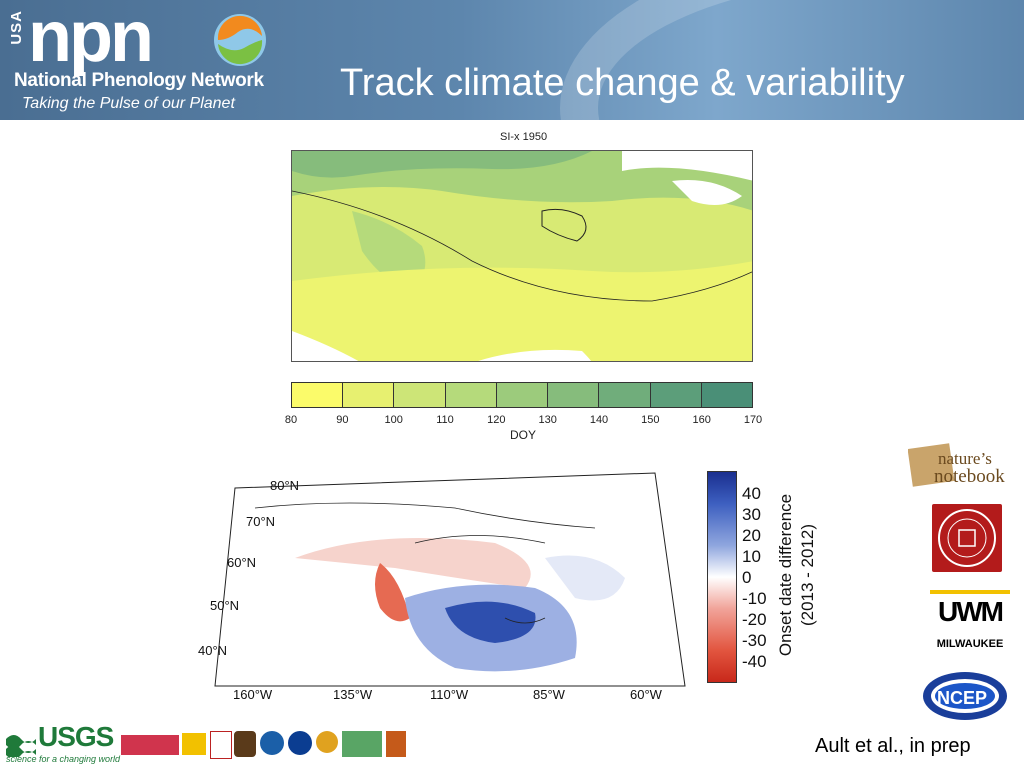 This screenshot has height=768, width=1024. Describe the element at coordinates (751, 514) in the screenshot. I see `colorbar-tick-label: 30` at that location.